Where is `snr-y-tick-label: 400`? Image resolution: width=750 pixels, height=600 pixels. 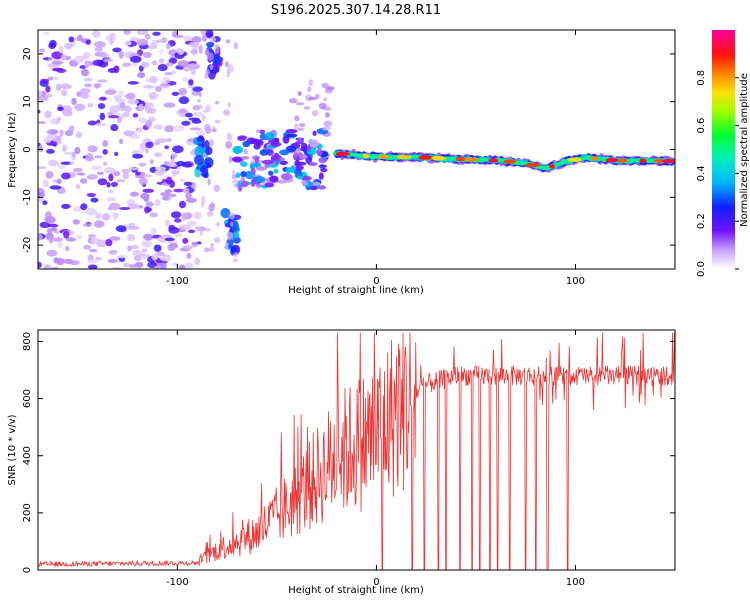
snr-y-tick-label: 400 is located at coordinates (27, 455).